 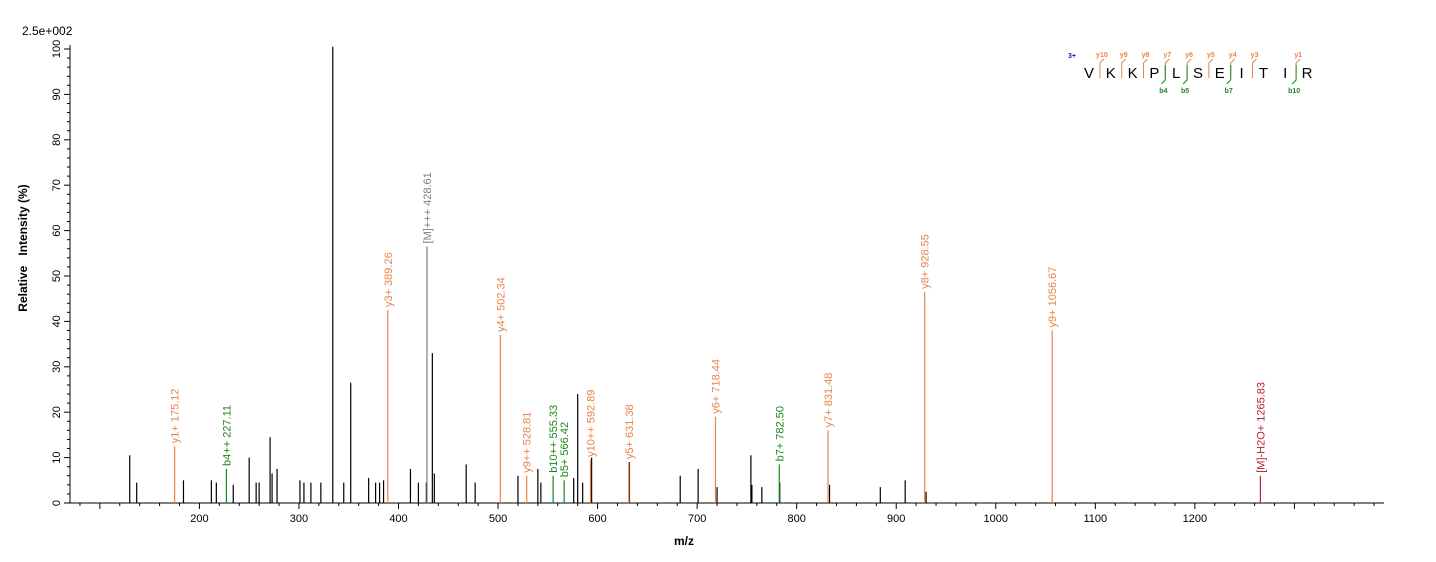 I want to click on peak-label: [M]+++ 428.61, so click(x=428, y=207).